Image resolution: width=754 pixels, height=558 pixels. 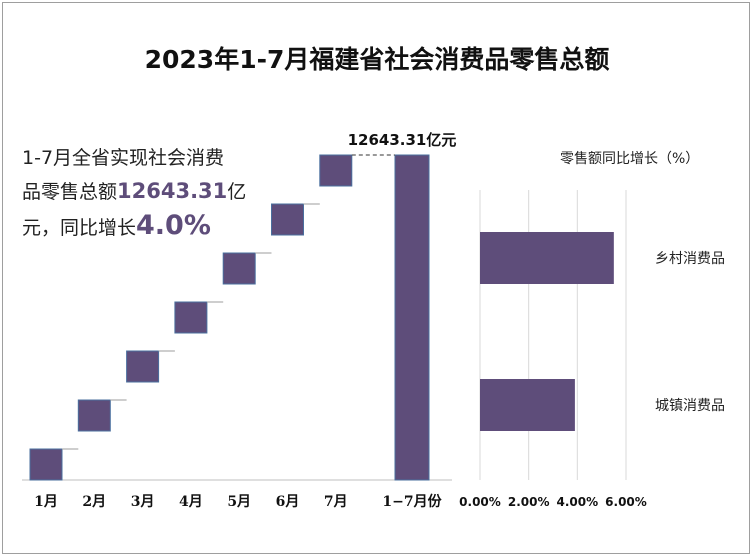 I want to click on summary-line-2-prefix: 品零售总额, so click(x=70, y=192).